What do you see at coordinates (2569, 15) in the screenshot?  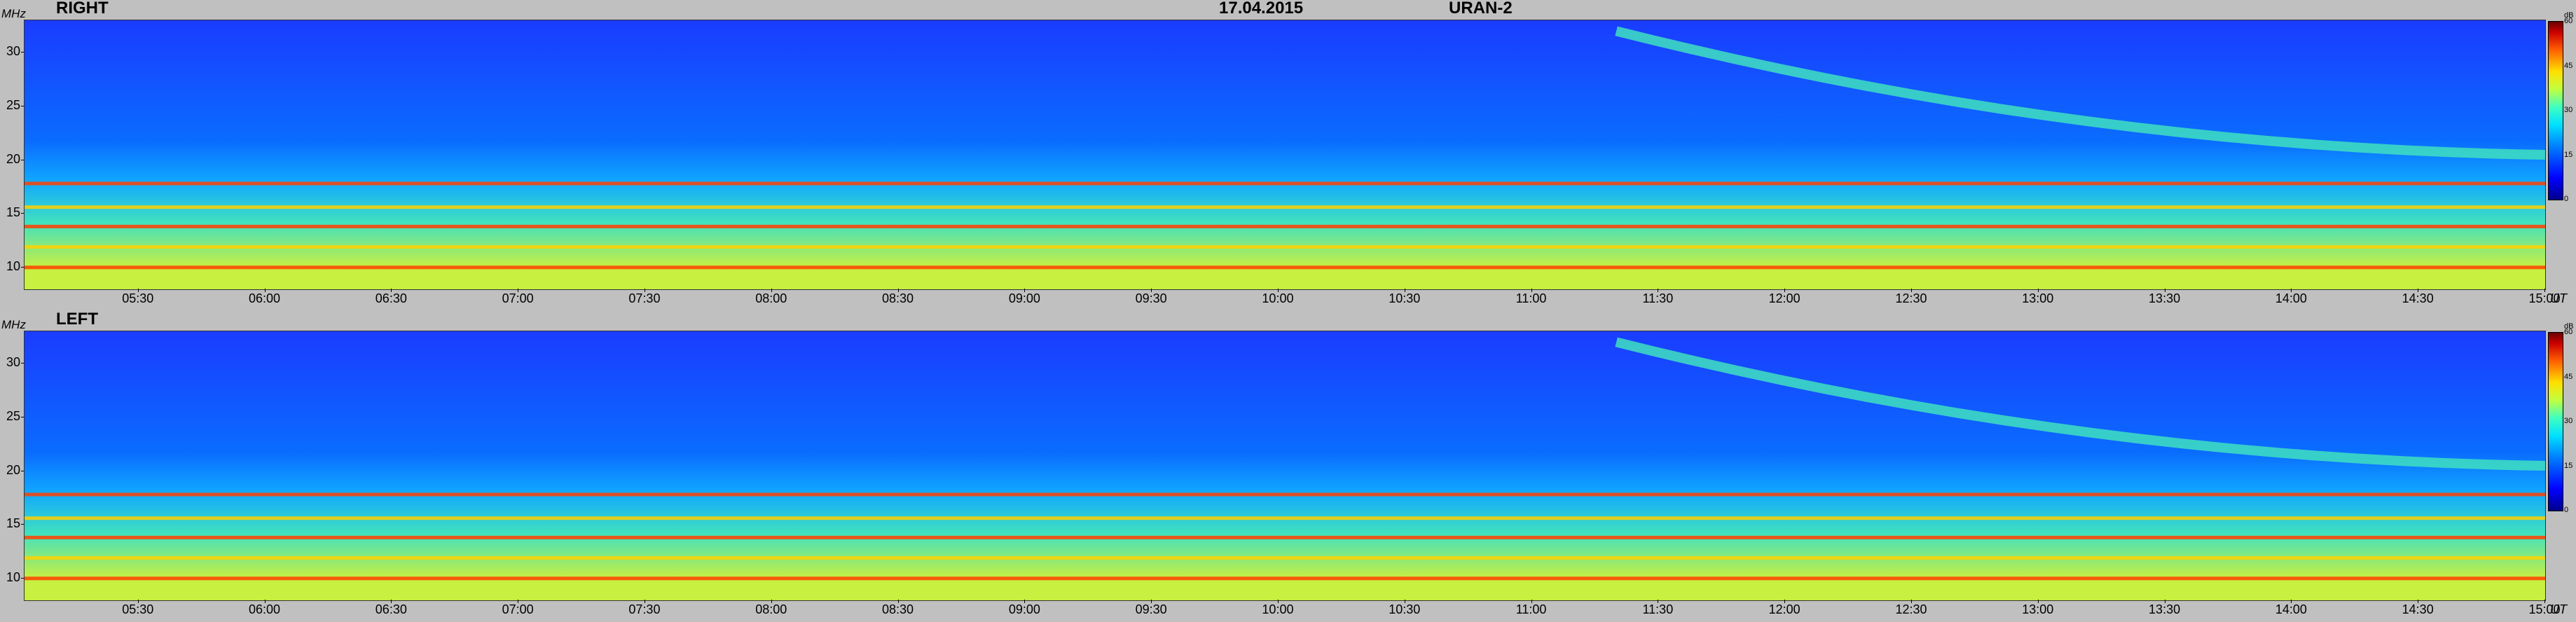 I see `colorbar-unit: dB` at bounding box center [2569, 15].